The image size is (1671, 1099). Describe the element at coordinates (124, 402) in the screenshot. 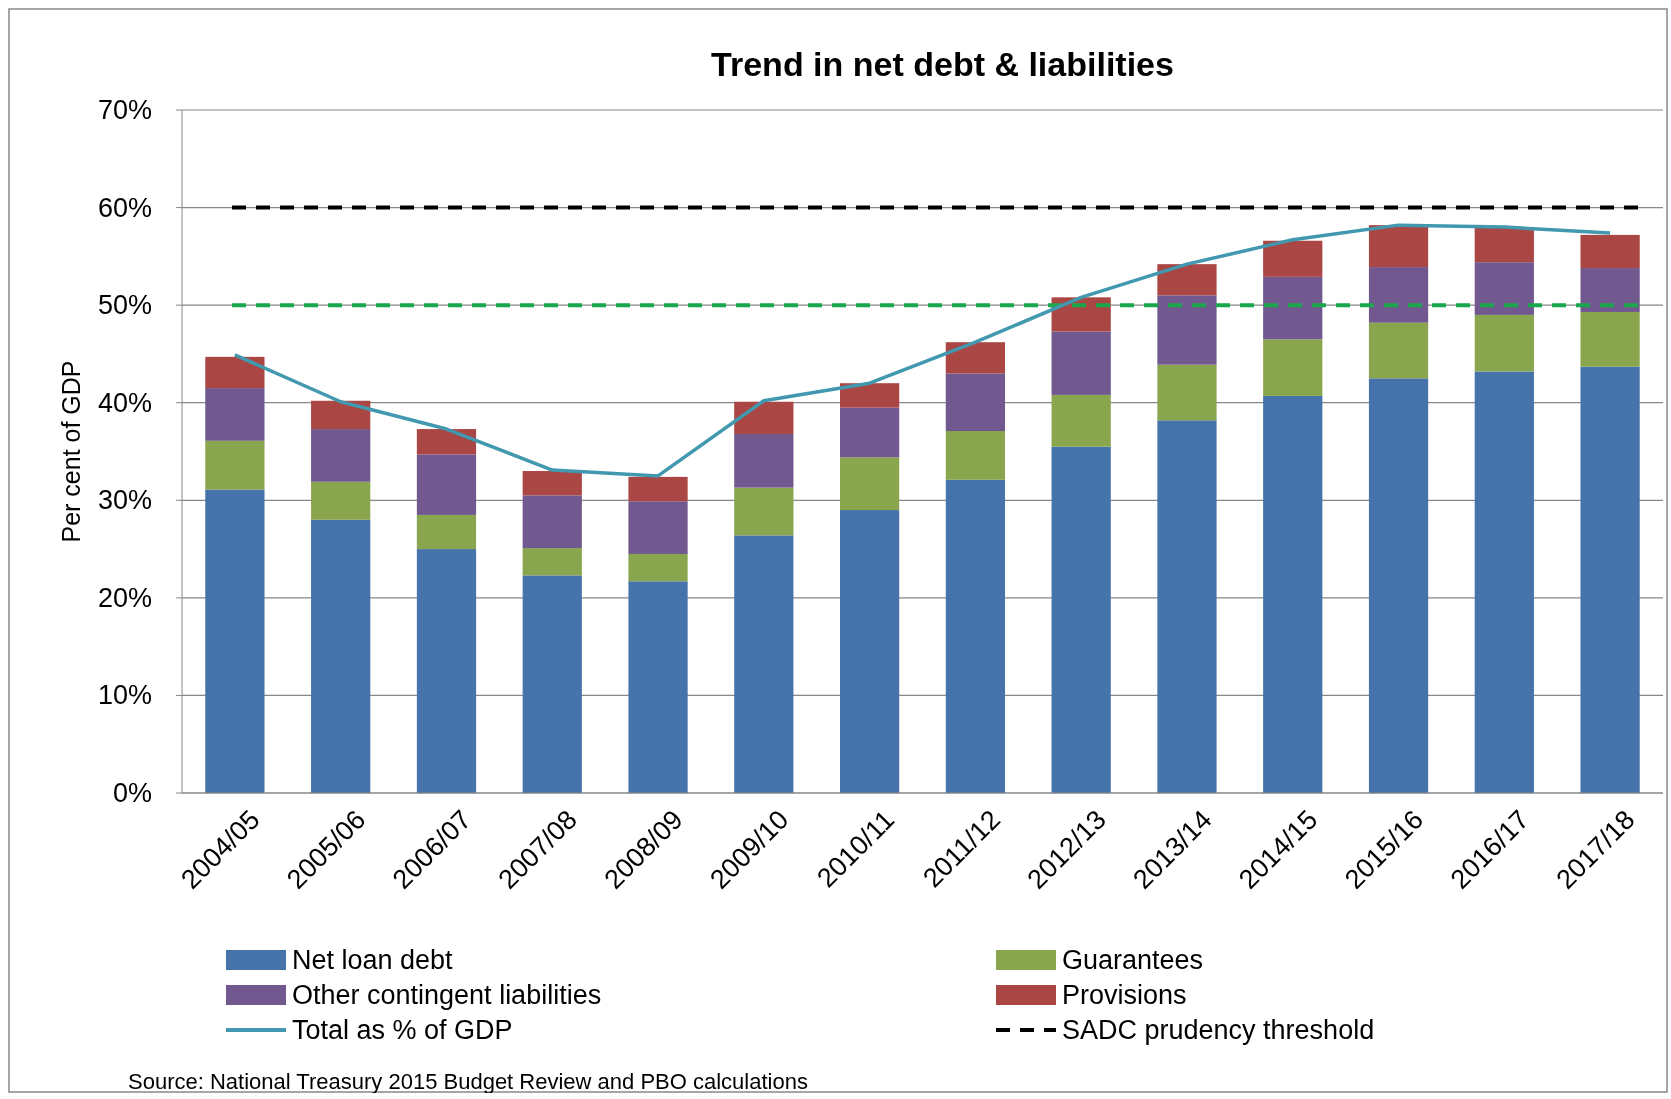

I see `y-tick-label: 40%` at that location.